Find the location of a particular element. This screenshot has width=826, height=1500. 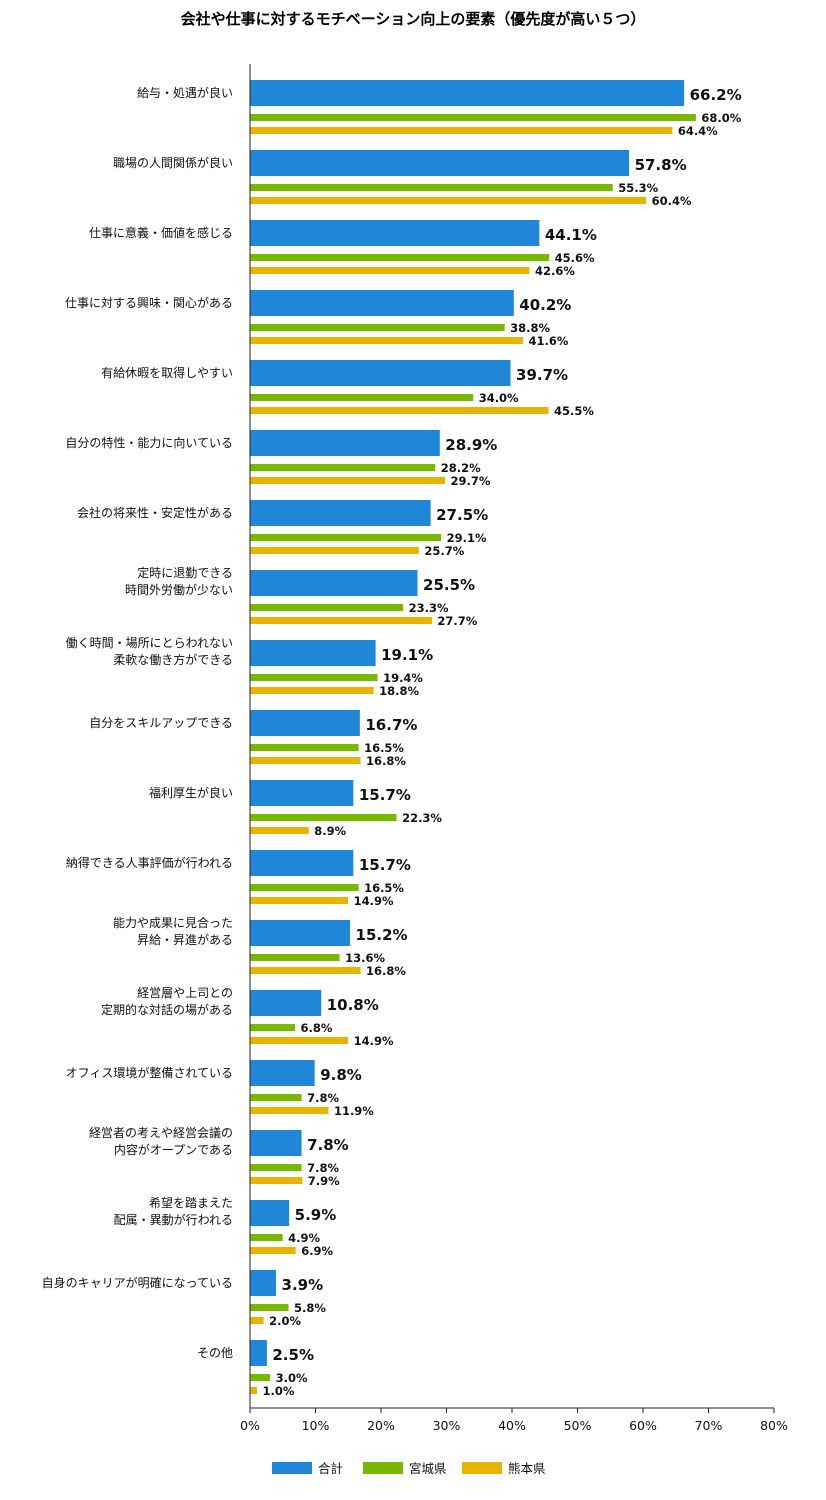

data-label: 18.8% is located at coordinates (399, 691).